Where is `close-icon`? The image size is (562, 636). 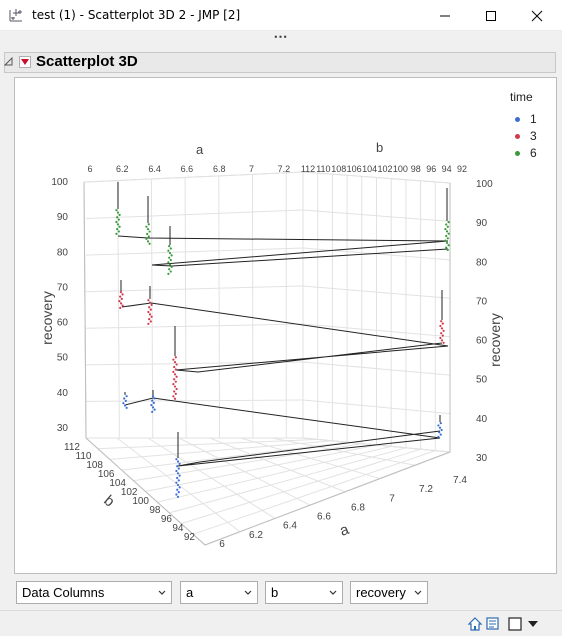
close-icon is located at coordinates (537, 15).